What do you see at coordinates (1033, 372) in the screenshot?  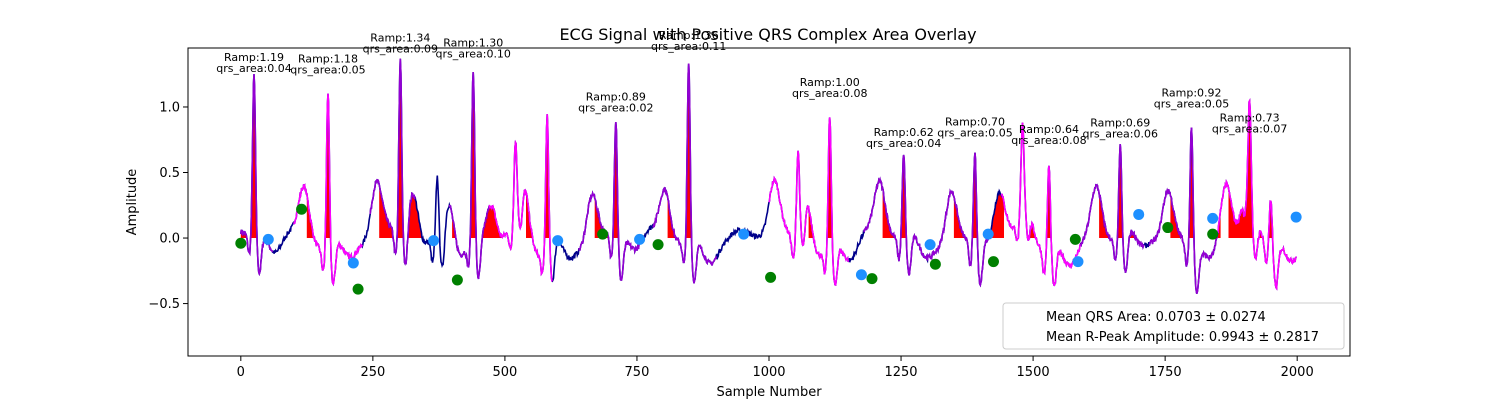 I see `x-tick-label-6: 1500` at bounding box center [1033, 372].